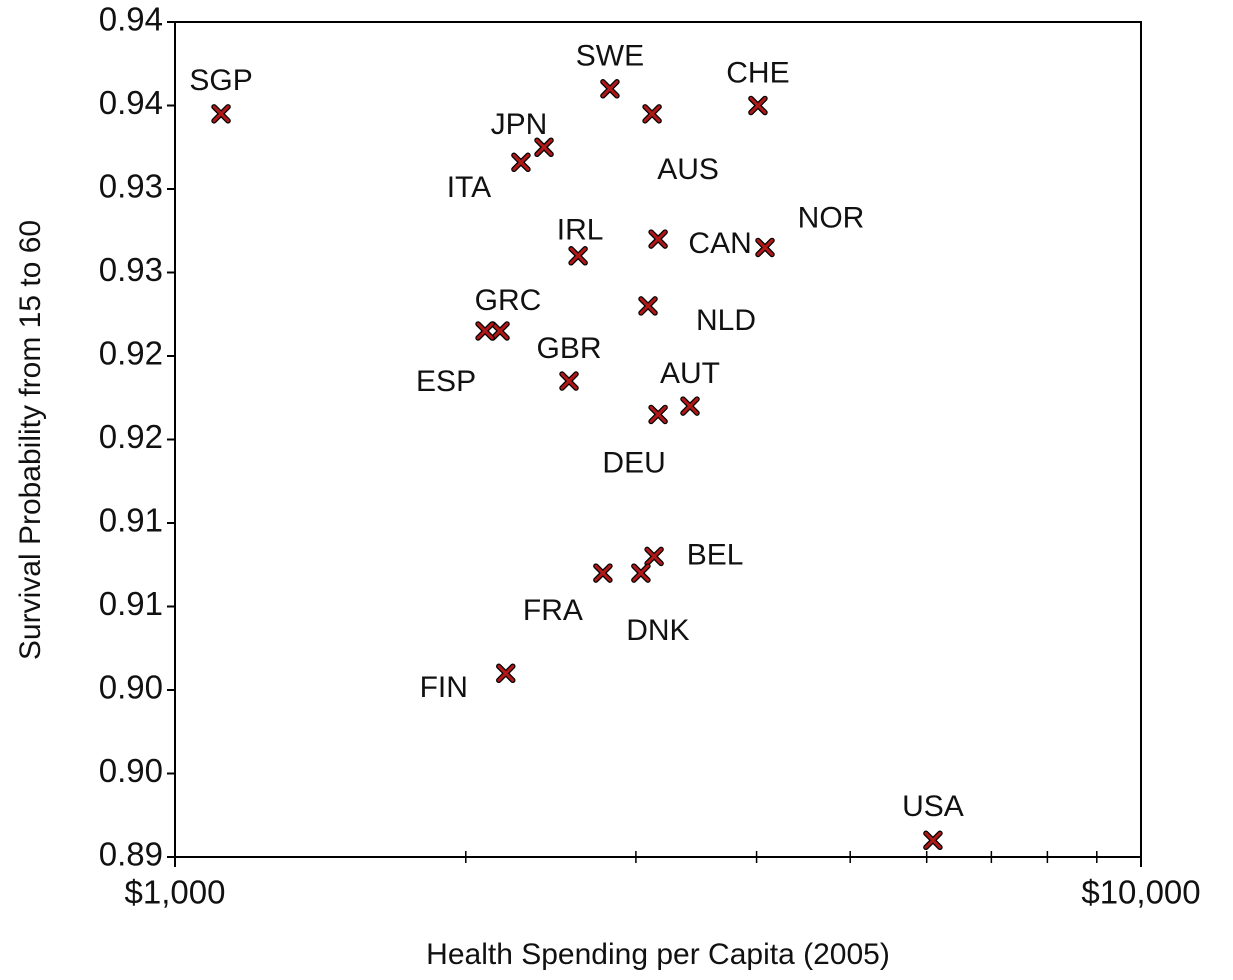 The width and height of the screenshot is (1233, 980). What do you see at coordinates (933, 806) in the screenshot?
I see `point-label: USA` at bounding box center [933, 806].